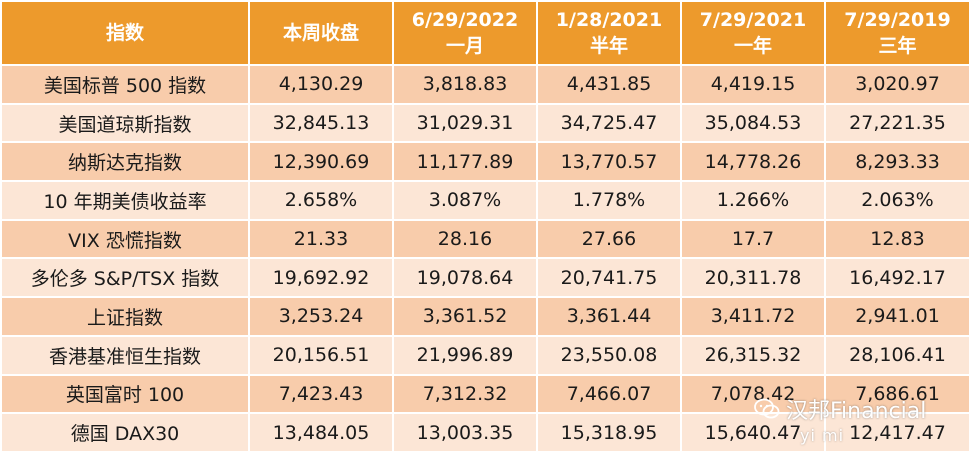 The width and height of the screenshot is (969, 453). What do you see at coordinates (465, 123) in the screenshot?
I see `one-month-value: 31,029.31` at bounding box center [465, 123].